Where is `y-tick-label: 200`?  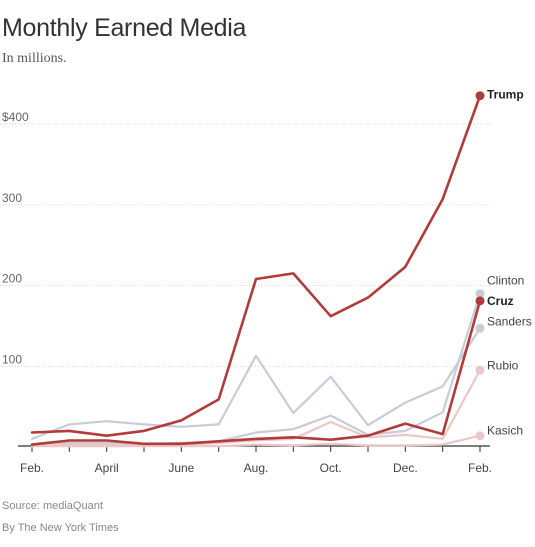 y-tick-label: 200 is located at coordinates (12, 279).